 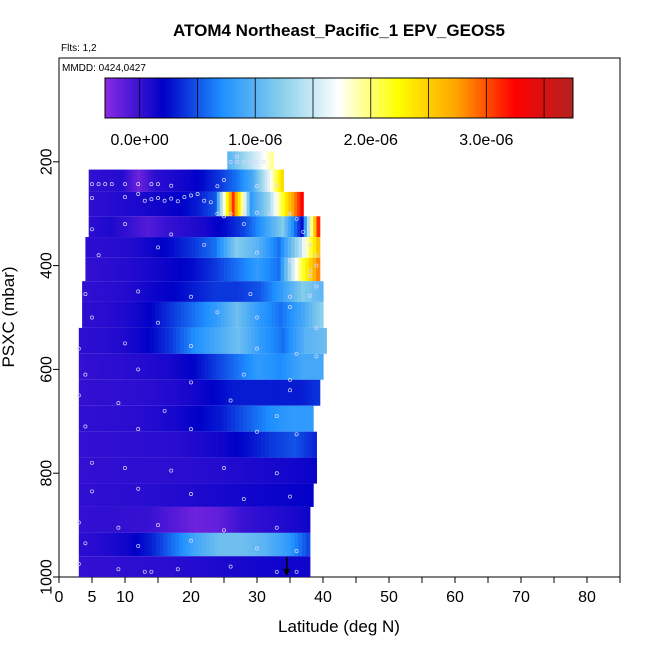 I want to click on x-tick-label: 80, so click(x=587, y=597).